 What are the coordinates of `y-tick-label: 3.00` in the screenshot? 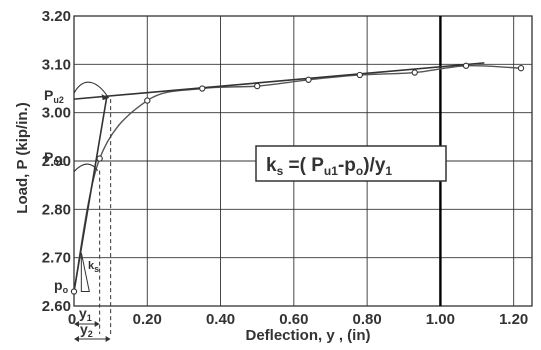 It's located at (56, 113).